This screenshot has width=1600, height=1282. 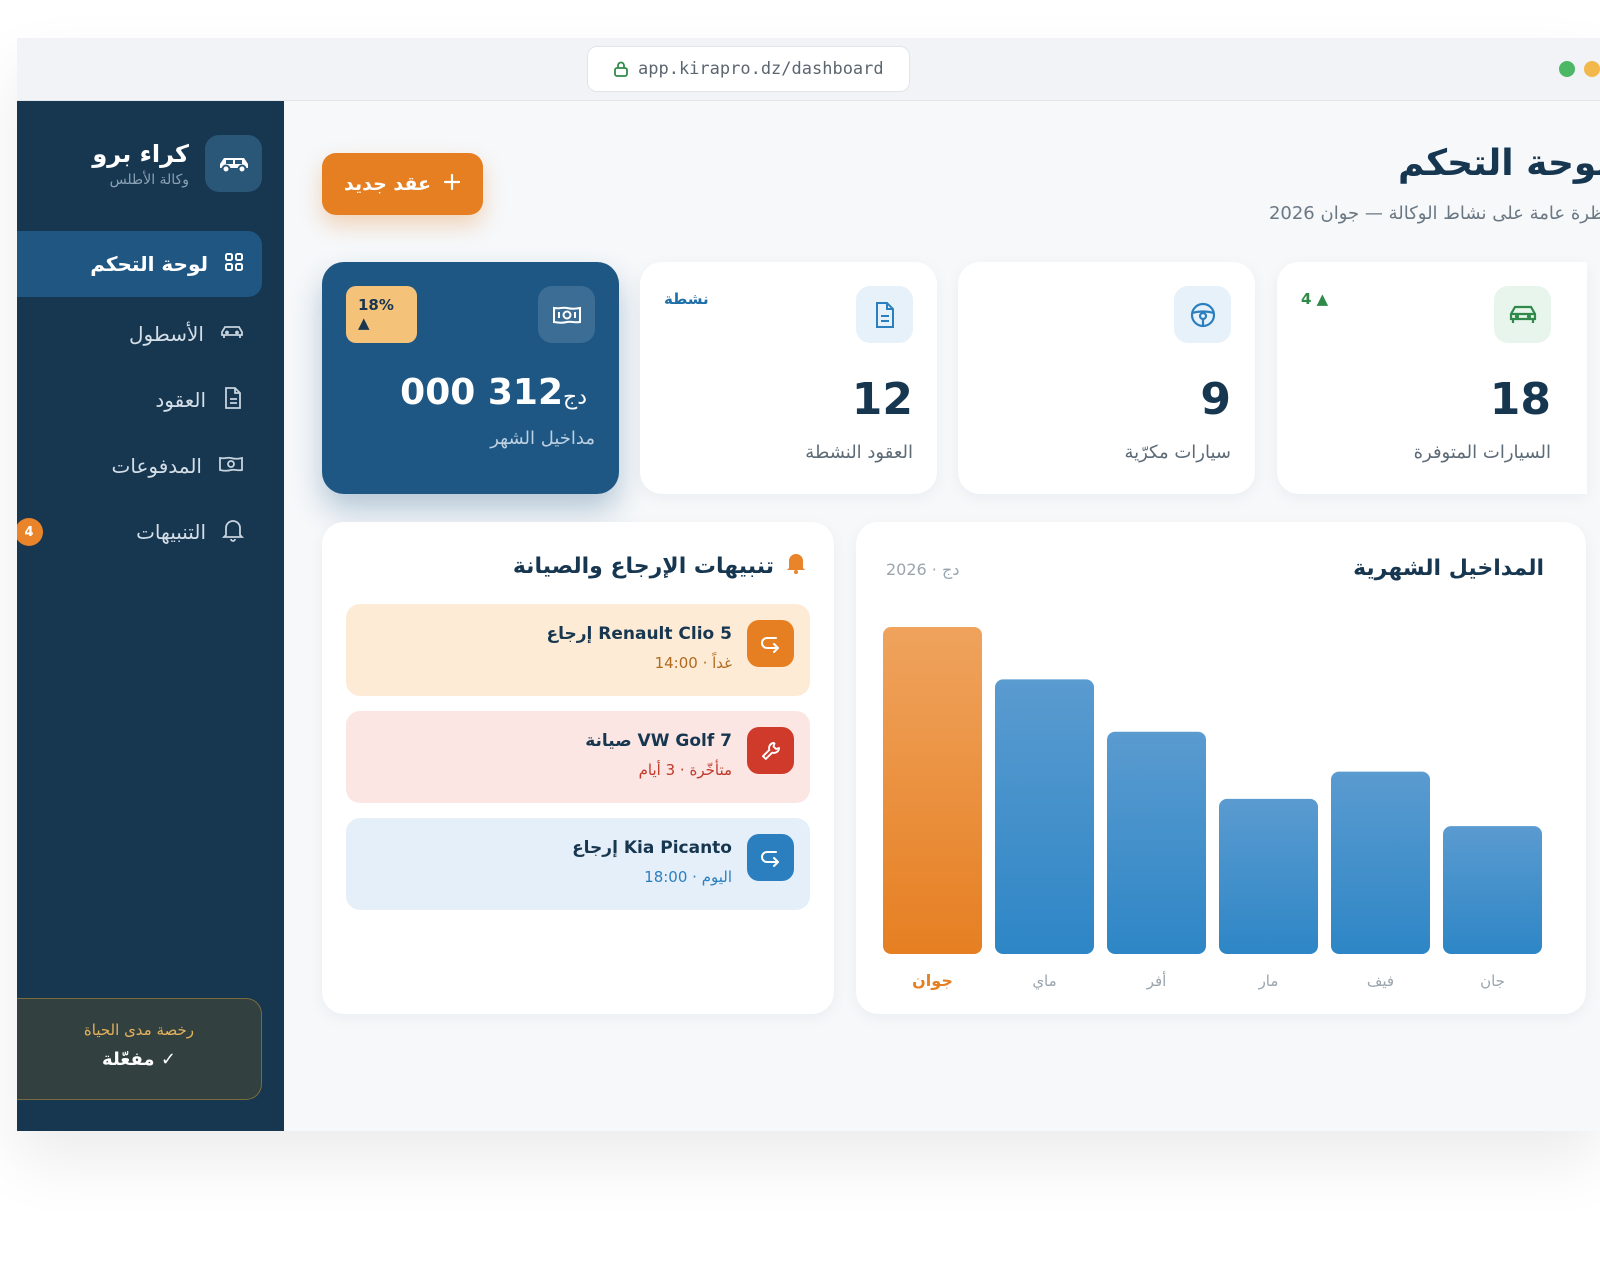 What do you see at coordinates (658, 741) in the screenshot?
I see `alert-title: صيانة VW Golf 7` at bounding box center [658, 741].